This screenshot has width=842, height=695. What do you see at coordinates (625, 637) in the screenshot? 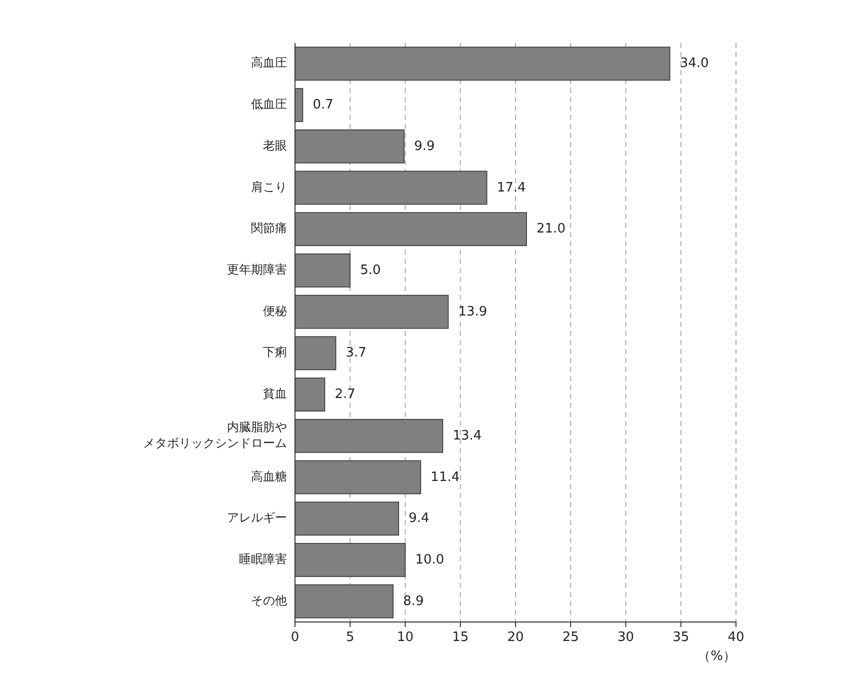
I see `x-tick-label: 30` at bounding box center [625, 637].